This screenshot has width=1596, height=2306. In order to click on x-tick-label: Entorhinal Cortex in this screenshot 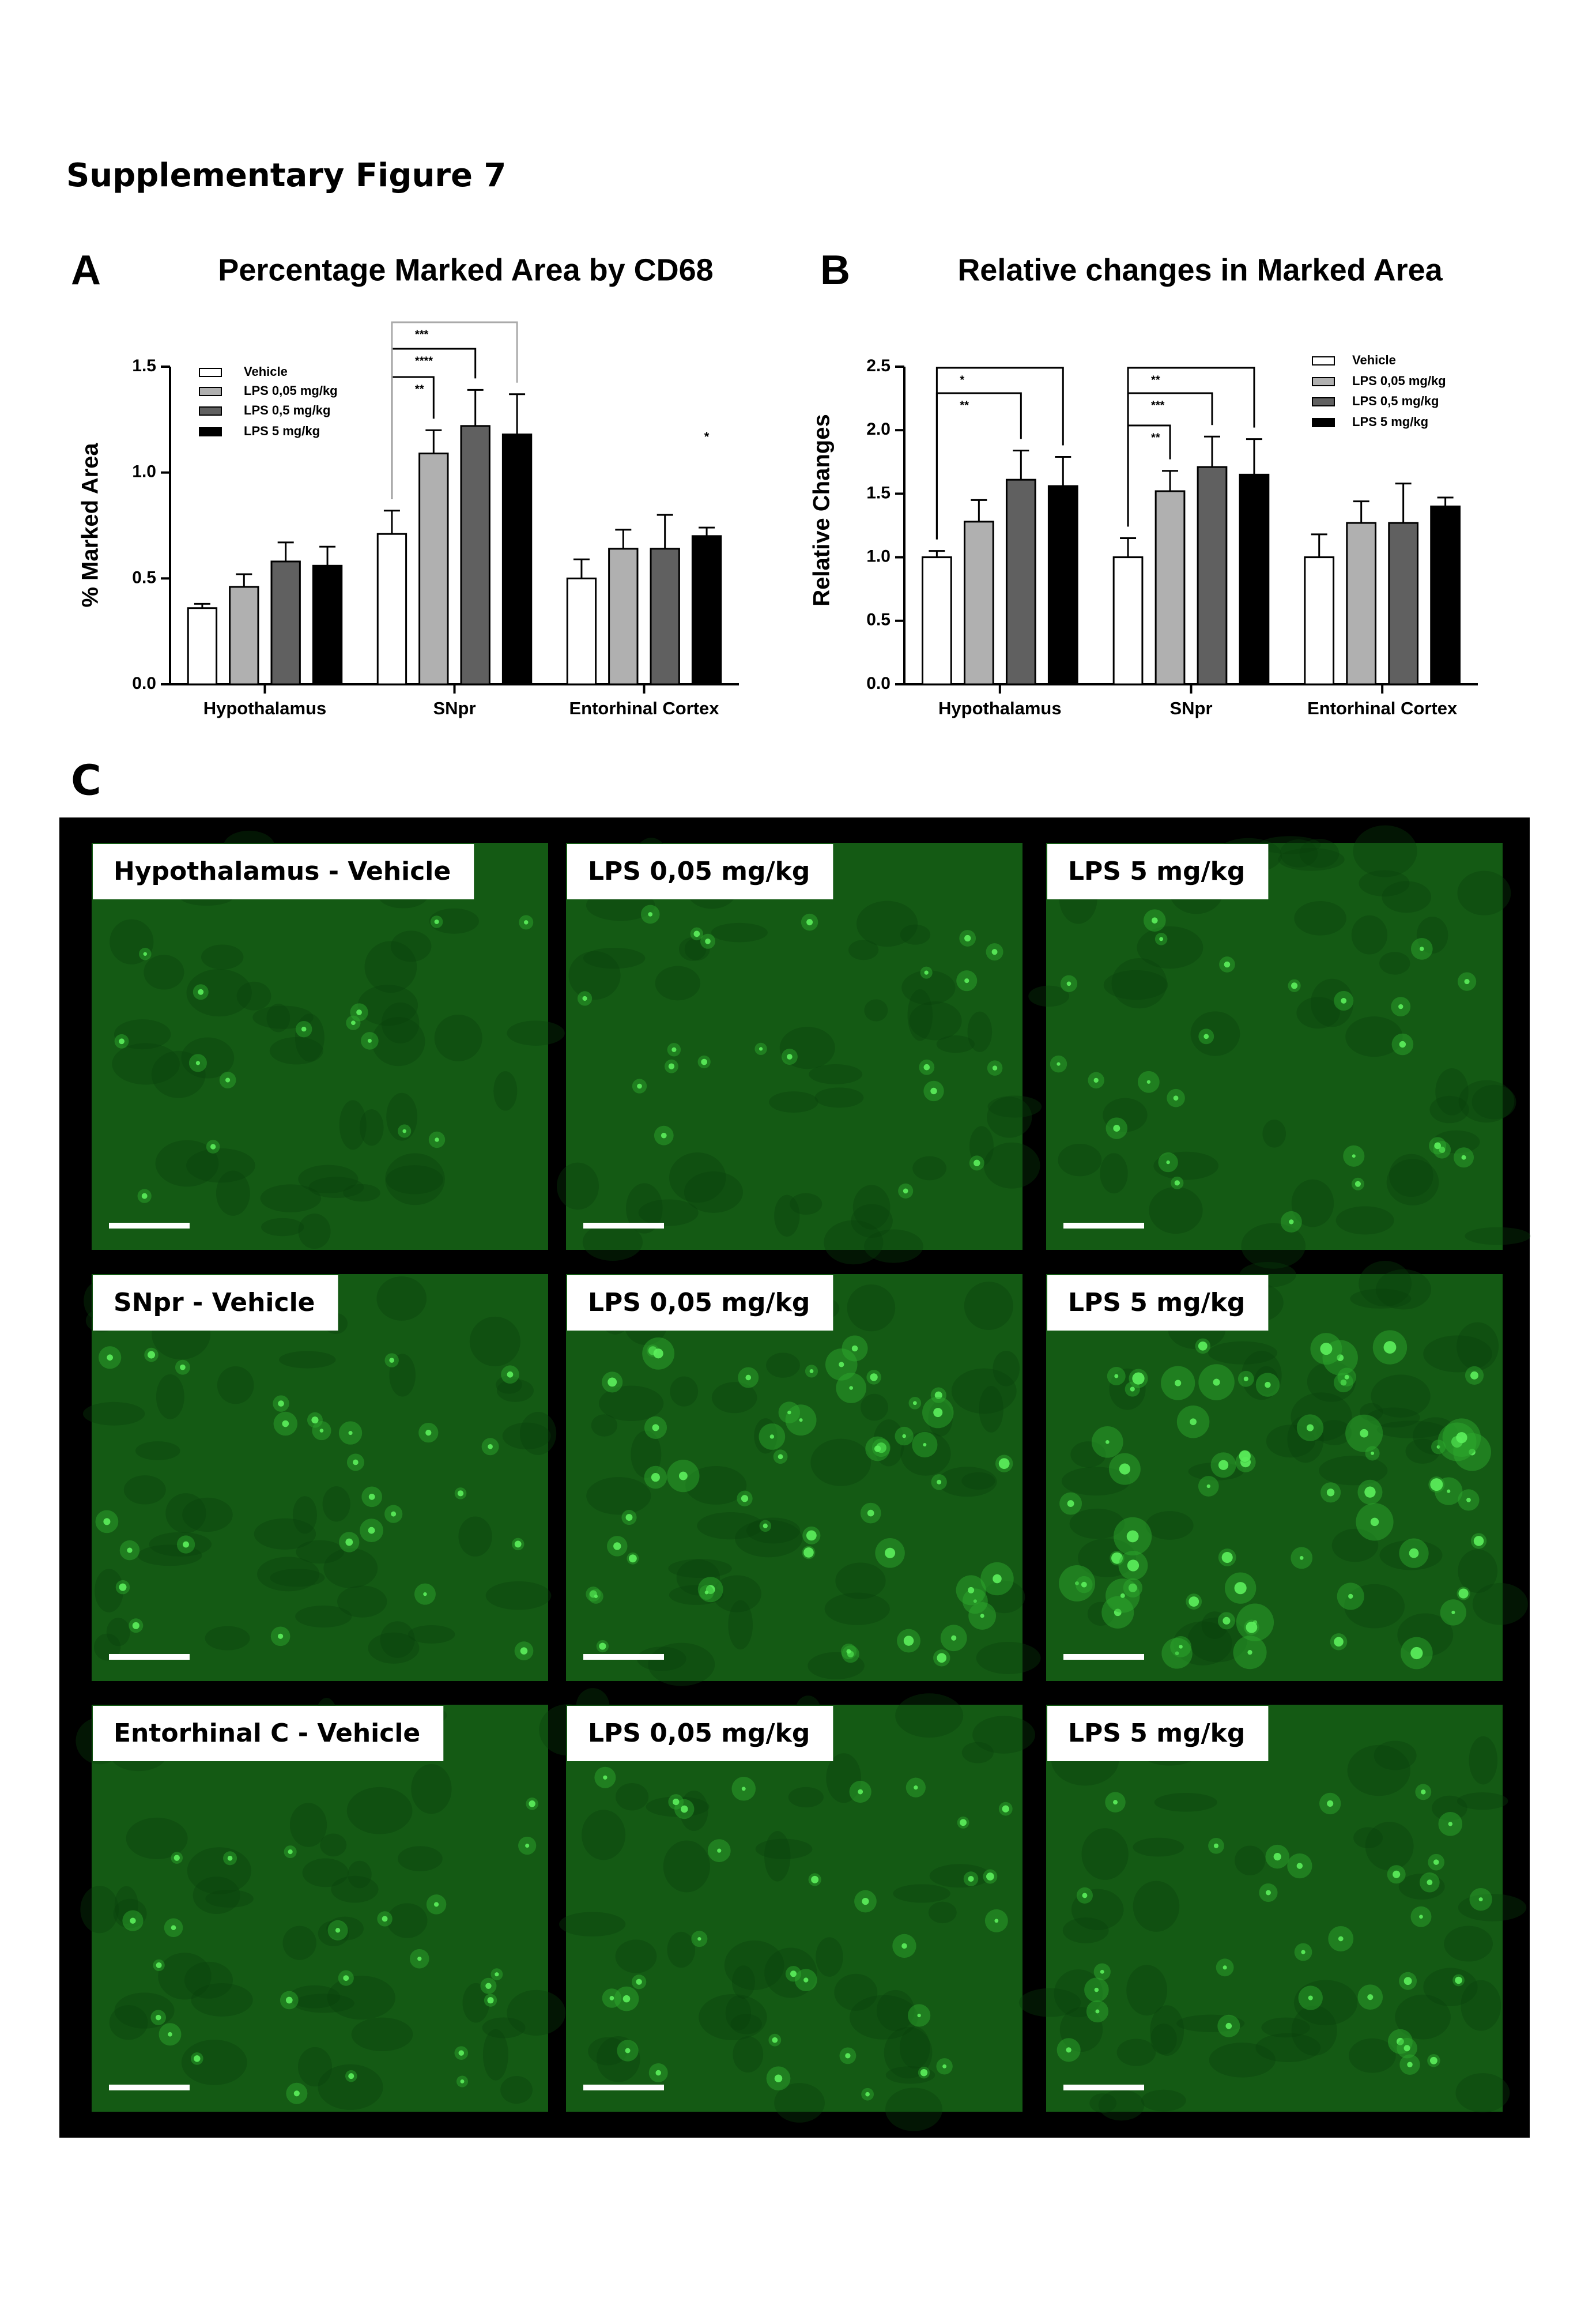, I will do `click(1382, 708)`.